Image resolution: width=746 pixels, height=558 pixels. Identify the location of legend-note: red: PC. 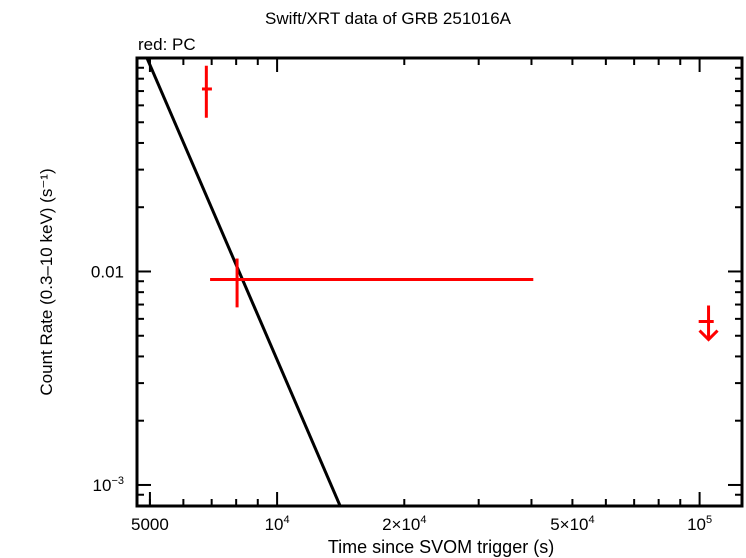
(167, 44).